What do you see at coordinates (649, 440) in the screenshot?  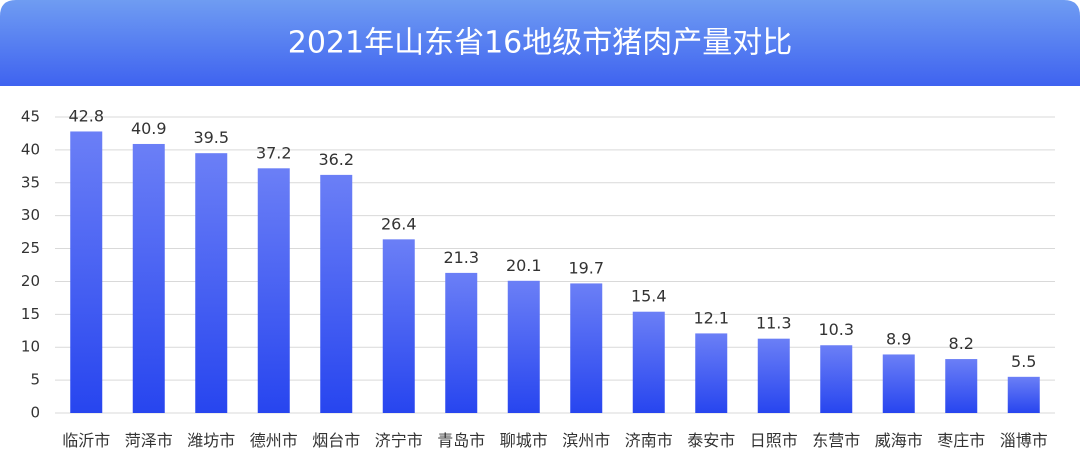 I see `x-tick-label: 济南市` at bounding box center [649, 440].